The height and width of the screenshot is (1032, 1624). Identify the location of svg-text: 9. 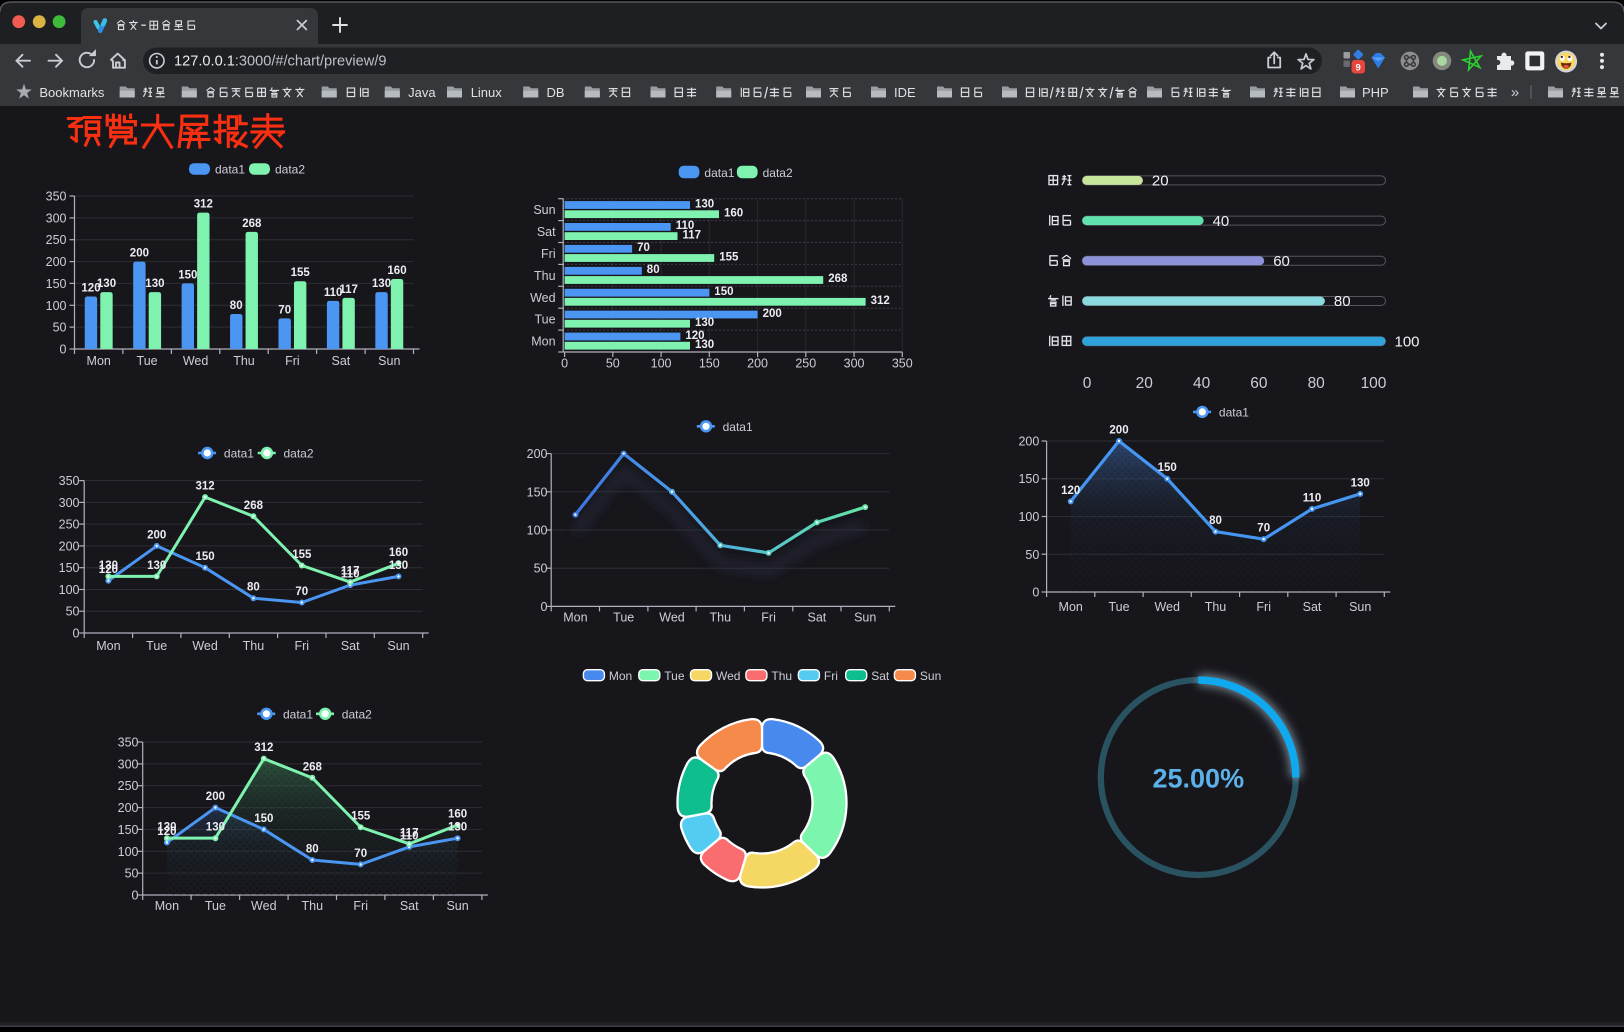
(1358, 68).